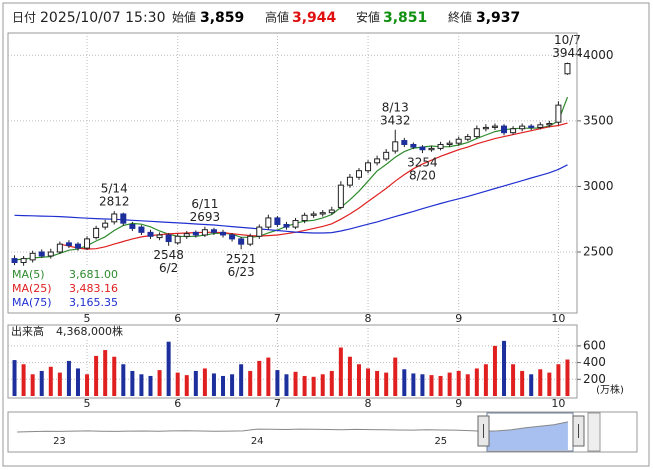 Image resolution: width=653 pixels, height=470 pixels. I want to click on annotation-value: 3432, so click(395, 120).